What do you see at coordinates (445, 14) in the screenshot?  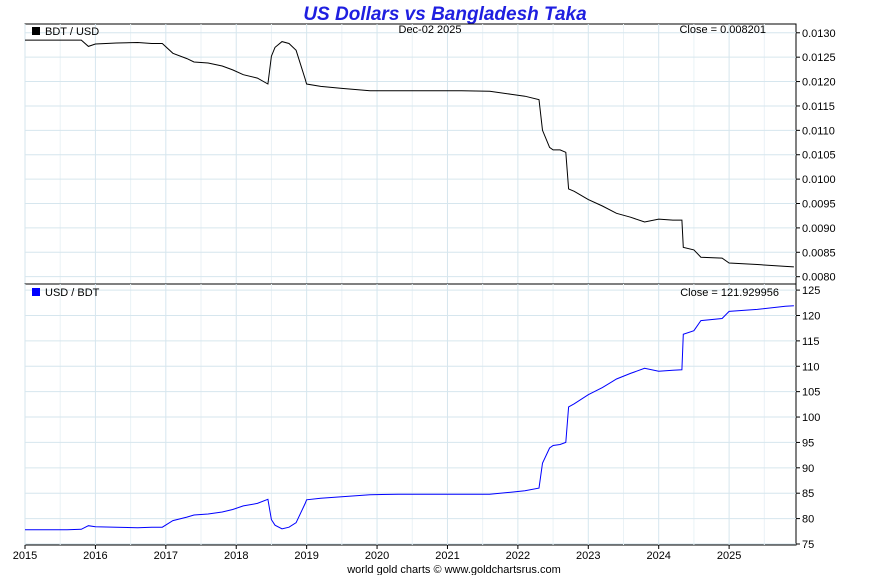 I see `chart-title: US Dollars vs Bangladesh Taka` at bounding box center [445, 14].